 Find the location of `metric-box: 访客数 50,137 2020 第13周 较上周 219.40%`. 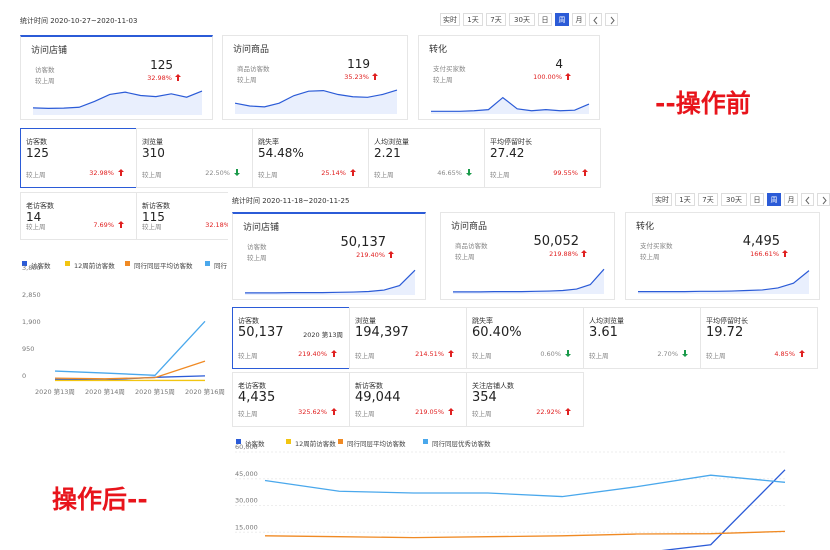

metric-box: 访客数 50,137 2020 第13周 较上周 219.40% is located at coordinates (291, 338).